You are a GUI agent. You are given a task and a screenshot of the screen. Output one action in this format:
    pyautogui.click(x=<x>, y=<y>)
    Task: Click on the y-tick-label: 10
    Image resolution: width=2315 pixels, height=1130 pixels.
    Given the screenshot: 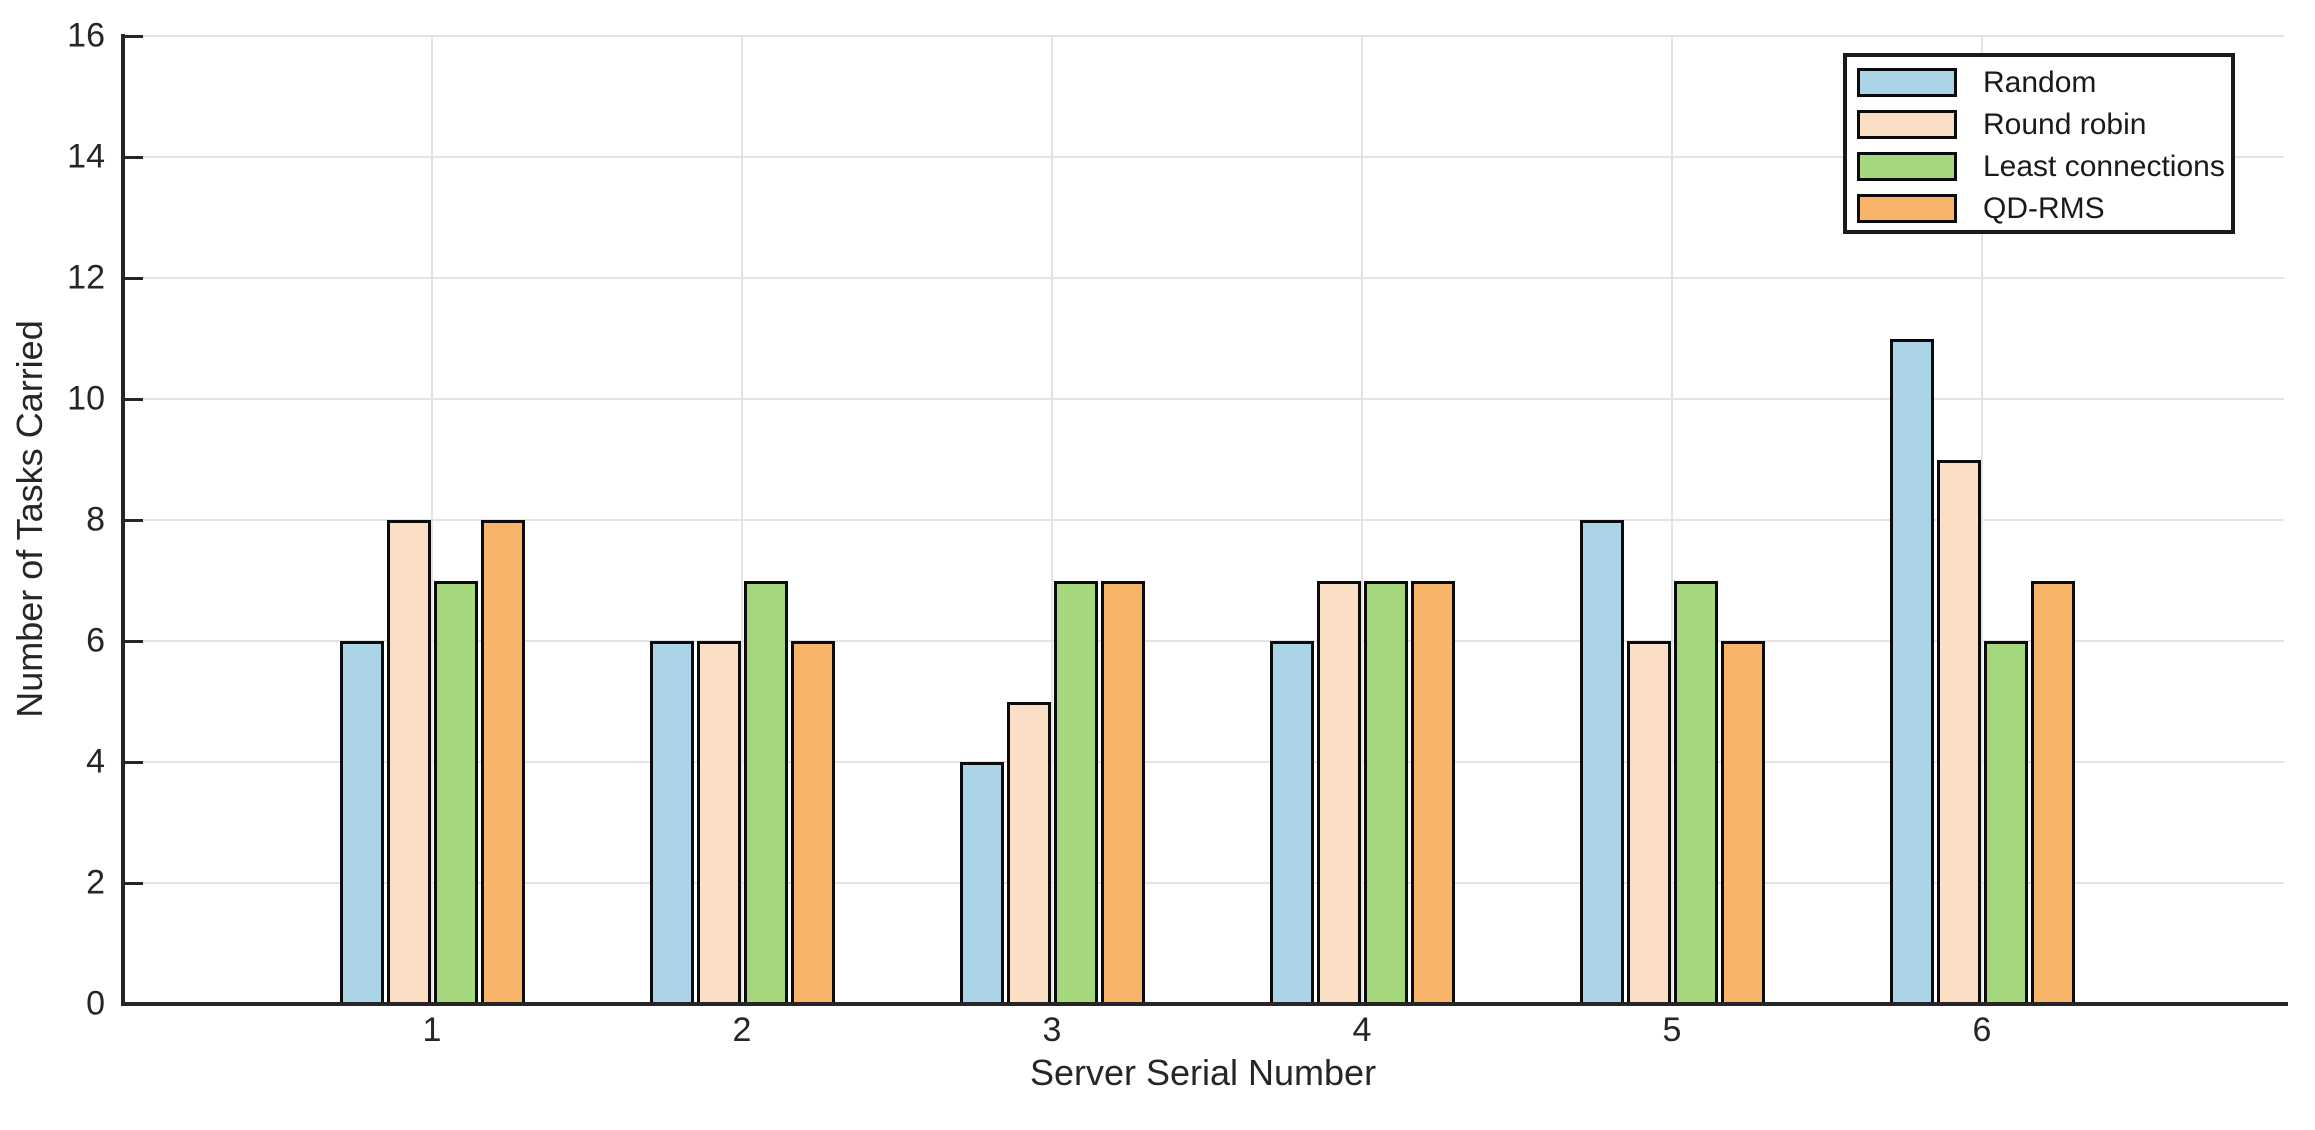 What is the action you would take?
    pyautogui.click(x=86, y=398)
    